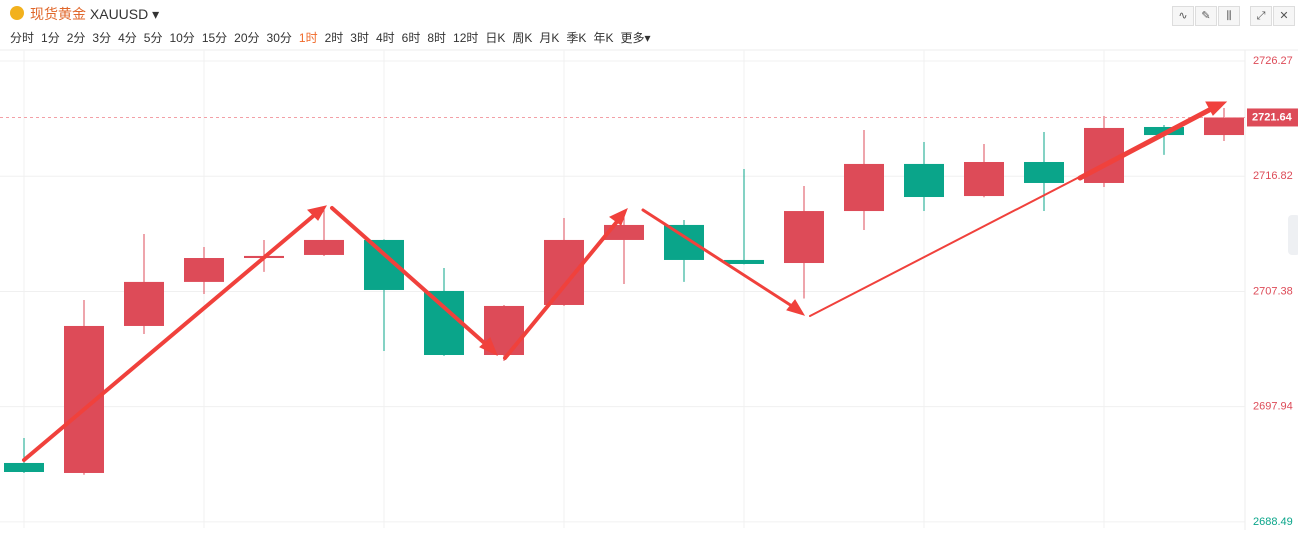  What do you see at coordinates (1293, 235) in the screenshot?
I see `side-tab` at bounding box center [1293, 235].